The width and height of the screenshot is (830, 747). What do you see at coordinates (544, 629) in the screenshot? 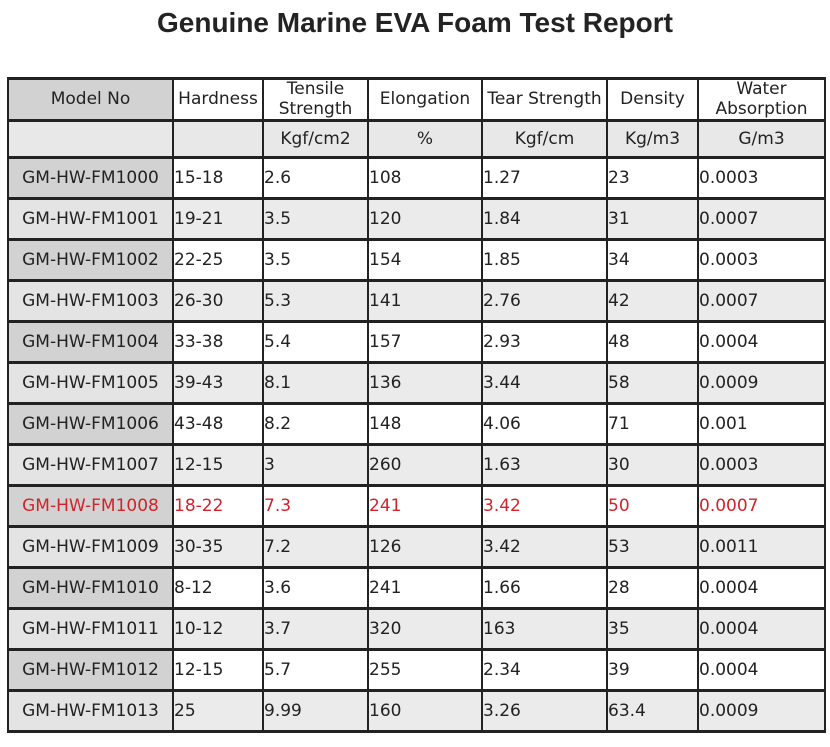
I see `value-cell: 163` at bounding box center [544, 629].